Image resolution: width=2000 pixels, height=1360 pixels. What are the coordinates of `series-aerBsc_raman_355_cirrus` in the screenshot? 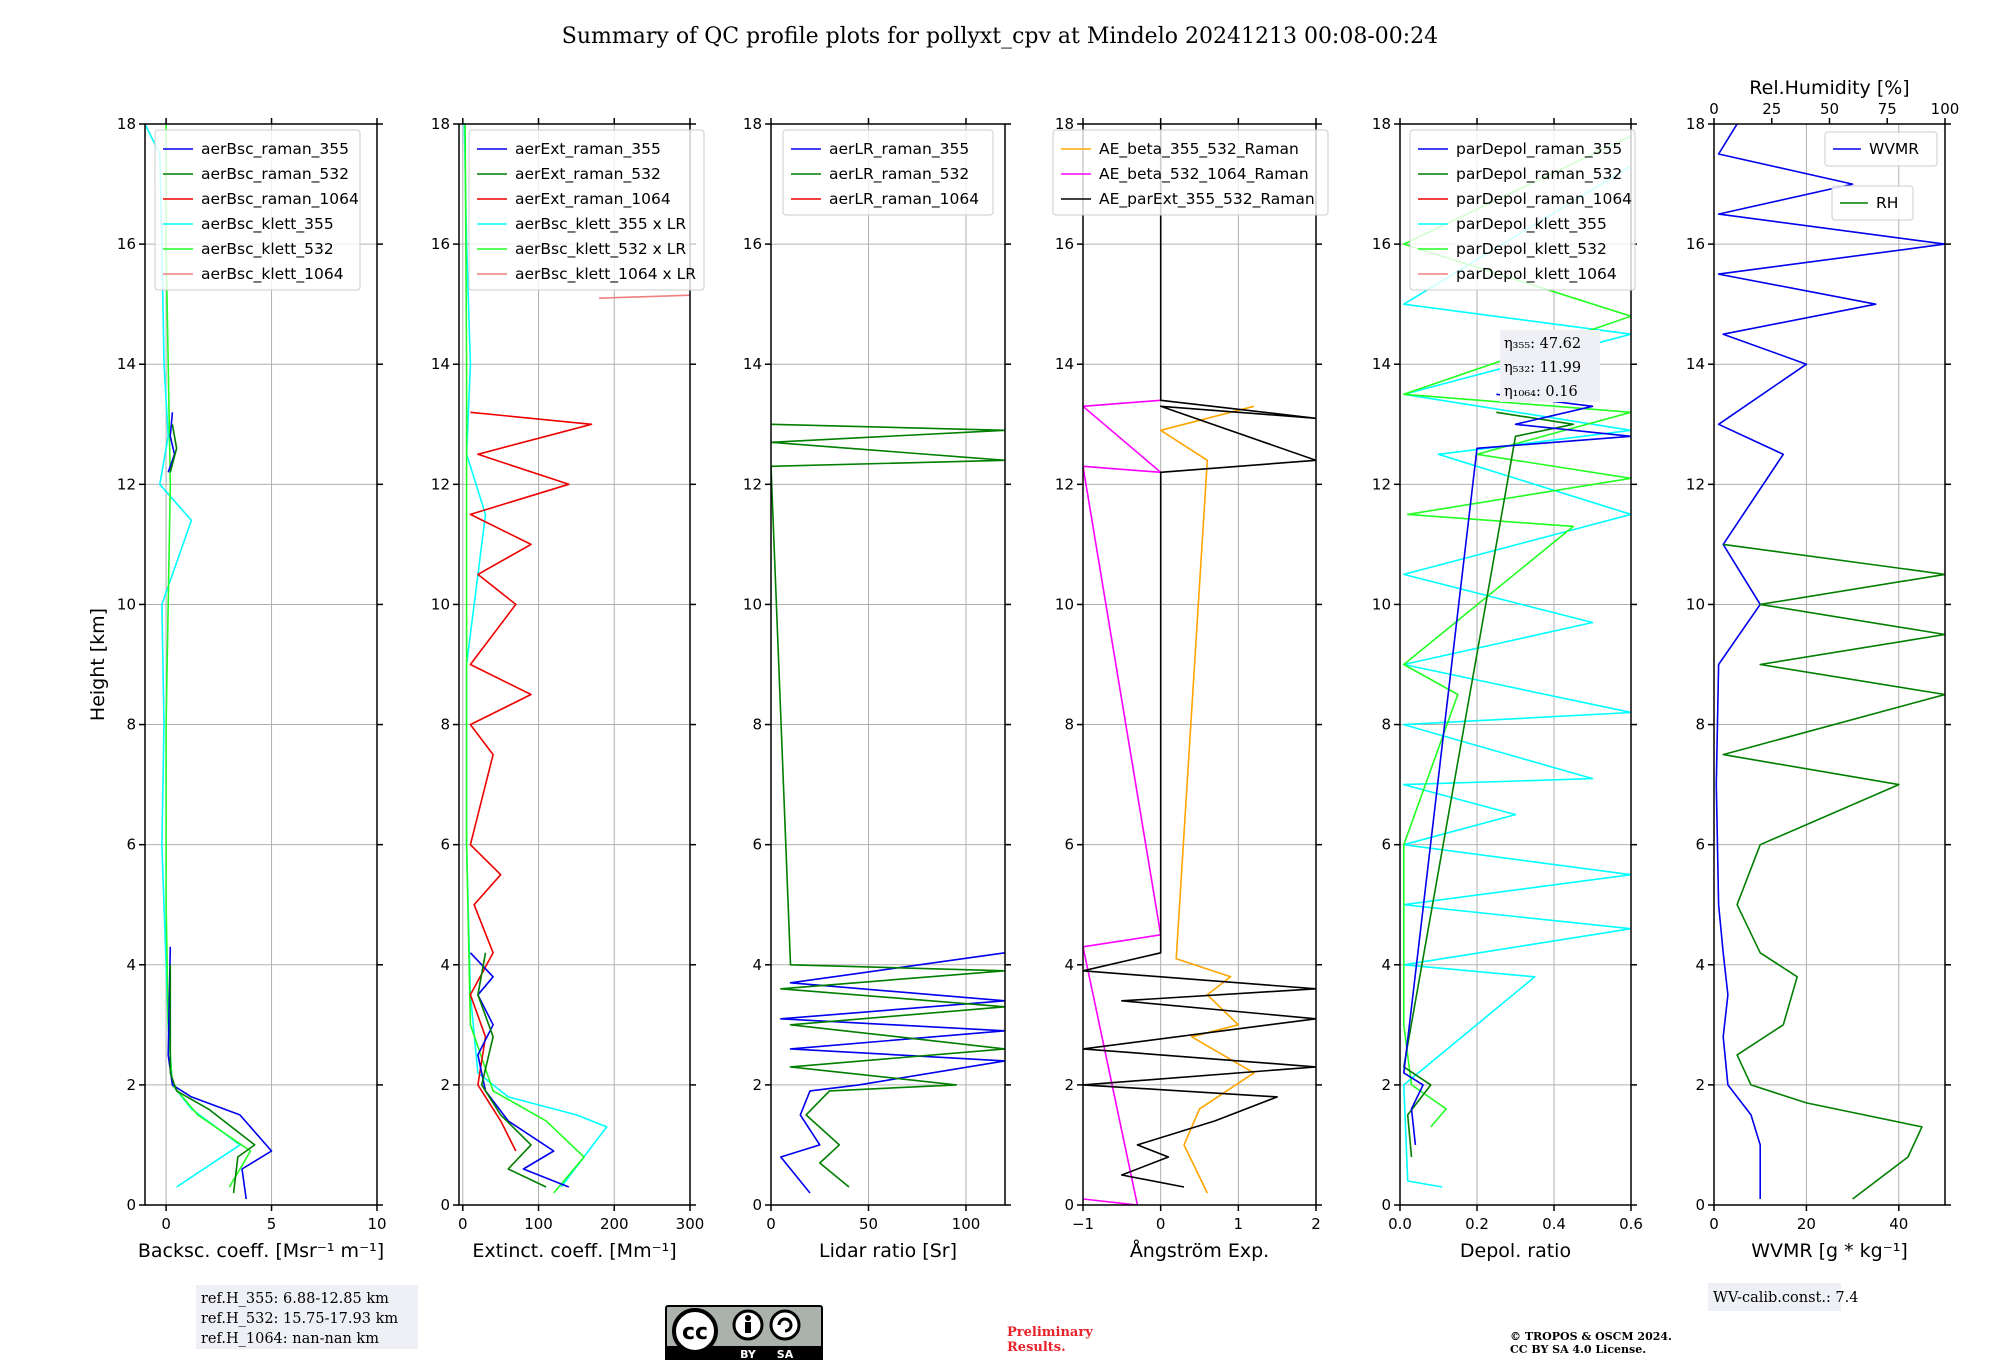 It's located at (171, 442).